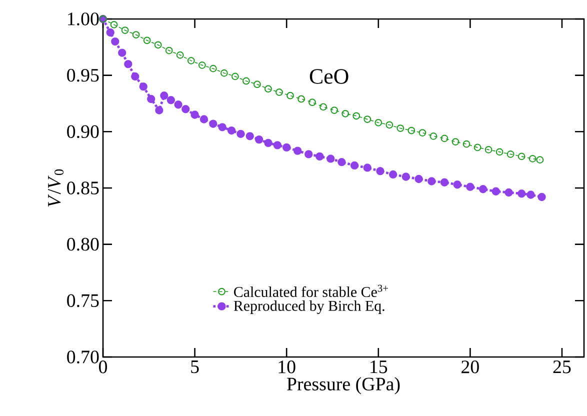  What do you see at coordinates (83, 244) in the screenshot?
I see `y-tick-label: 0.80` at bounding box center [83, 244].